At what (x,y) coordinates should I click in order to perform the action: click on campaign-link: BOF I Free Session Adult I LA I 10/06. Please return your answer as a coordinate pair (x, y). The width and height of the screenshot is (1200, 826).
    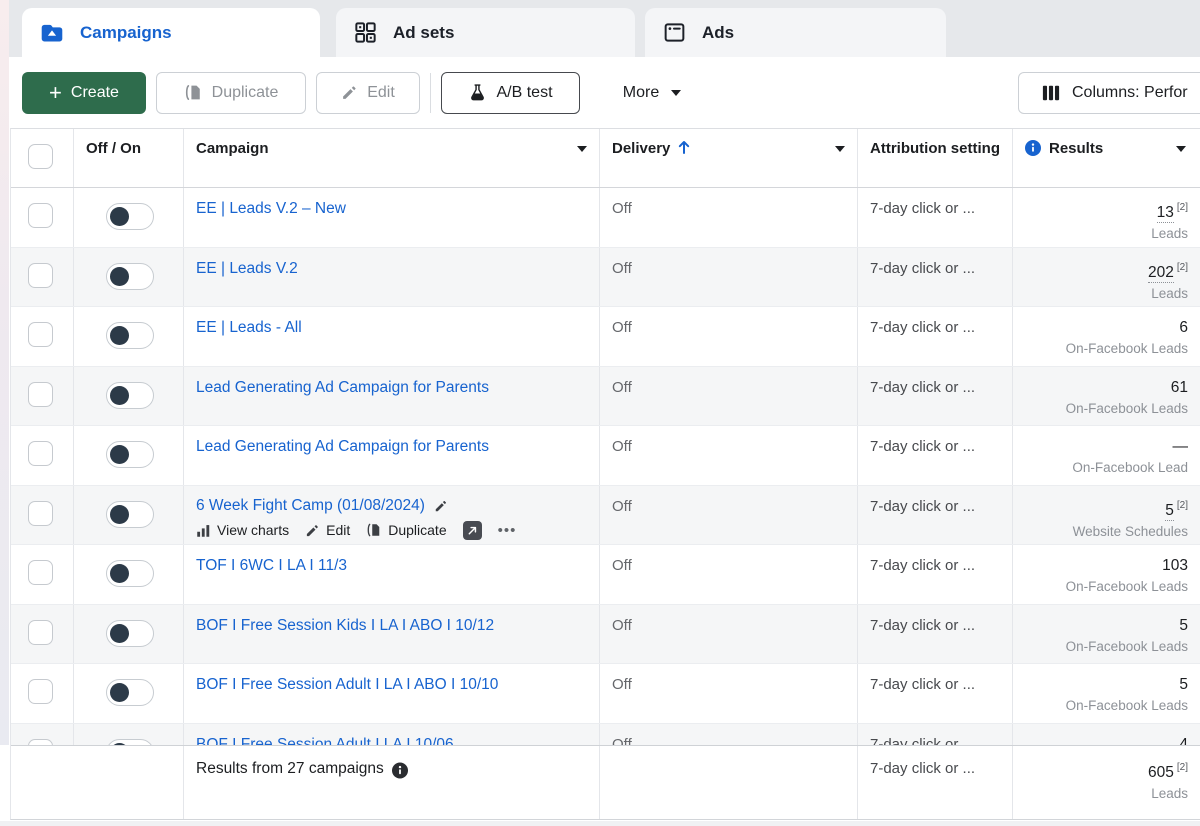
    Looking at the image, I should click on (325, 740).